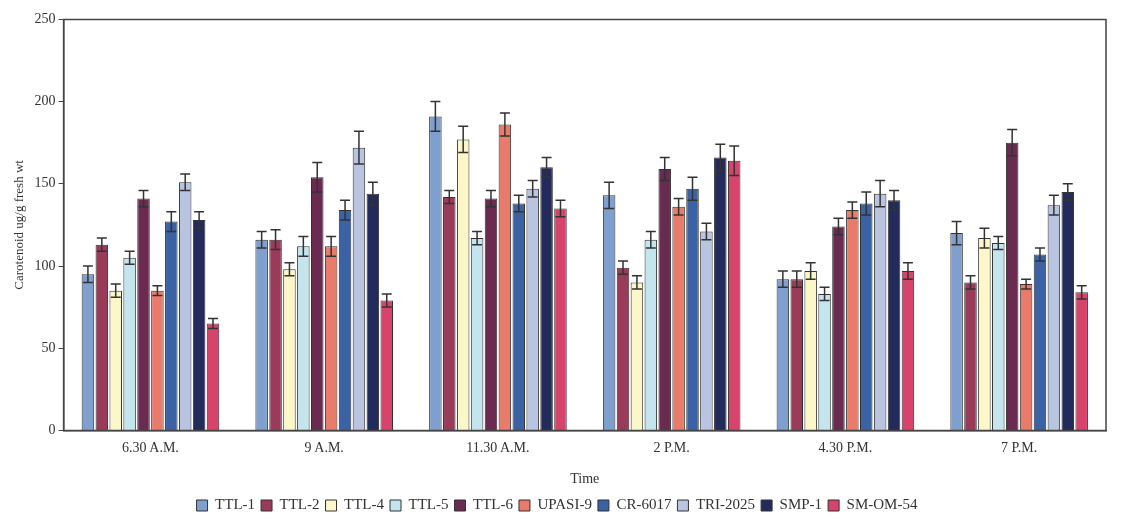 The width and height of the screenshot is (1124, 531). Describe the element at coordinates (45, 265) in the screenshot. I see `y-tick-label: 100` at that location.